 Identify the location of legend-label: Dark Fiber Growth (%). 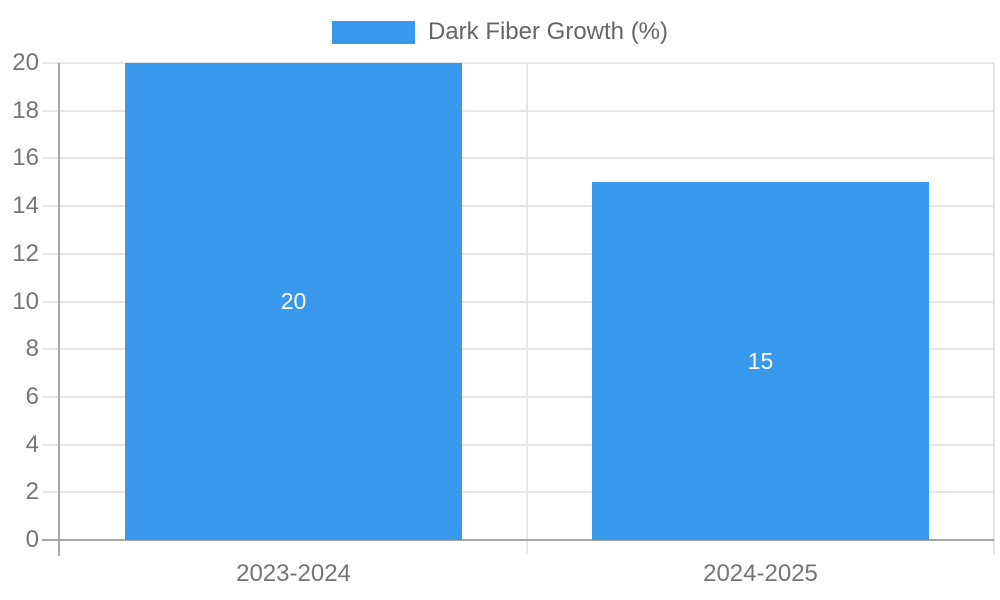
(548, 31).